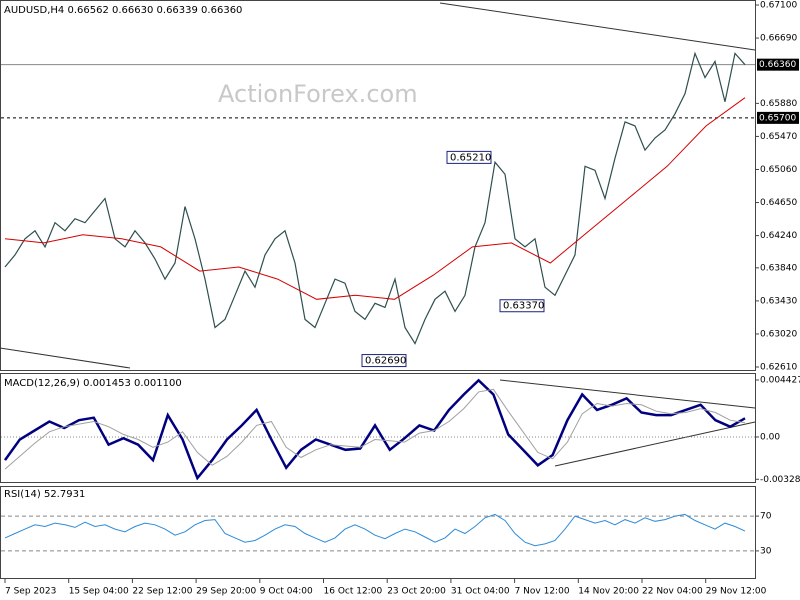 The width and height of the screenshot is (800, 600). Describe the element at coordinates (672, 592) in the screenshot. I see `x-tick-label: 22 Nov 04:00` at that location.